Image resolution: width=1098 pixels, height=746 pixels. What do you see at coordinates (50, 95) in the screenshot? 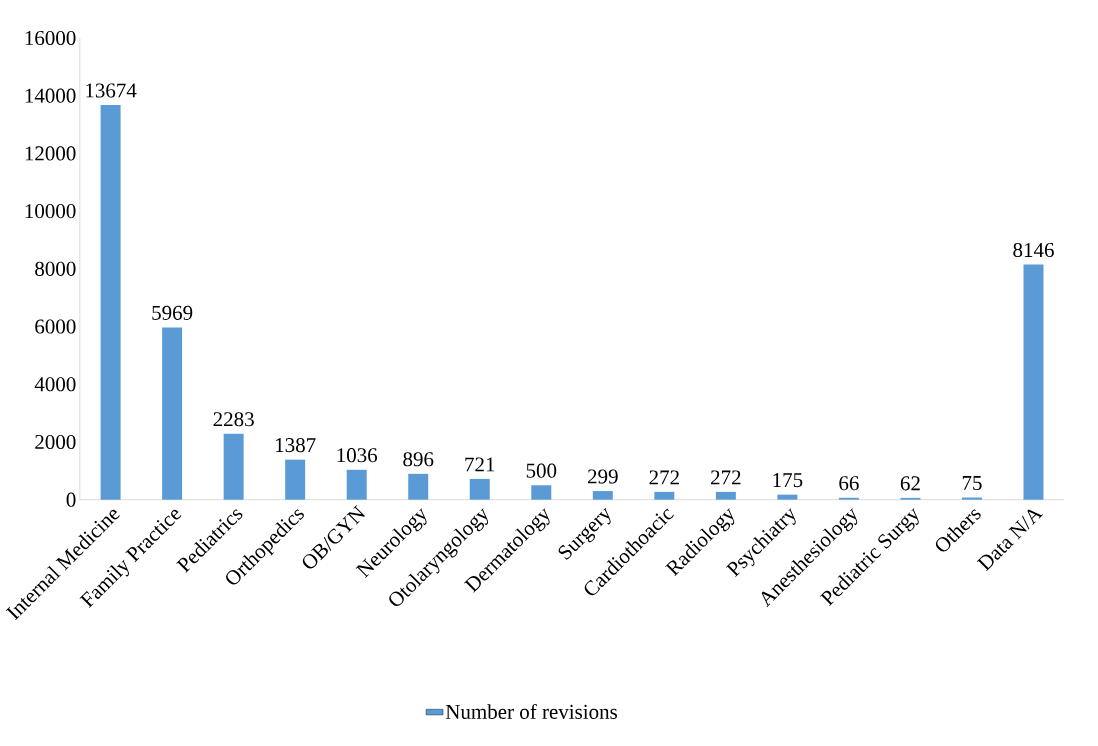
I see `y-tick-label: 14000` at bounding box center [50, 95].